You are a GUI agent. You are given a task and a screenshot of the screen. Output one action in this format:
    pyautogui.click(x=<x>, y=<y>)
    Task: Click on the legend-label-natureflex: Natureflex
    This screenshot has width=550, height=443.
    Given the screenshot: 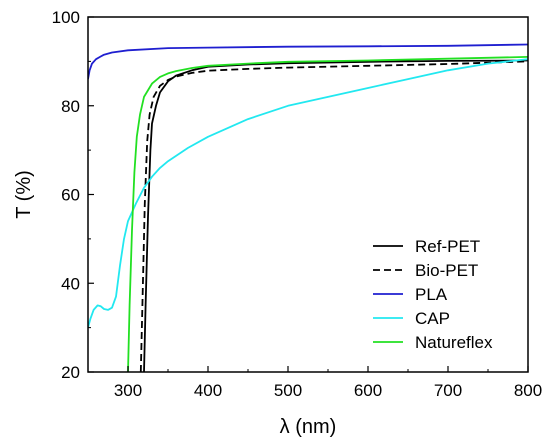 What is the action you would take?
    pyautogui.click(x=454, y=342)
    